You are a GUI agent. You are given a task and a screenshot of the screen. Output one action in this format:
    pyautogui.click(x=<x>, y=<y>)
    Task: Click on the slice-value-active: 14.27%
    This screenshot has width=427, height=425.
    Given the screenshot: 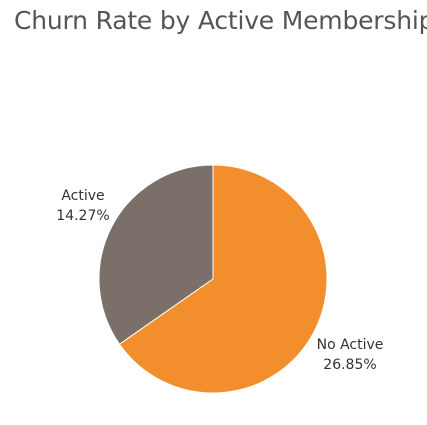 What is the action you would take?
    pyautogui.click(x=82, y=216)
    